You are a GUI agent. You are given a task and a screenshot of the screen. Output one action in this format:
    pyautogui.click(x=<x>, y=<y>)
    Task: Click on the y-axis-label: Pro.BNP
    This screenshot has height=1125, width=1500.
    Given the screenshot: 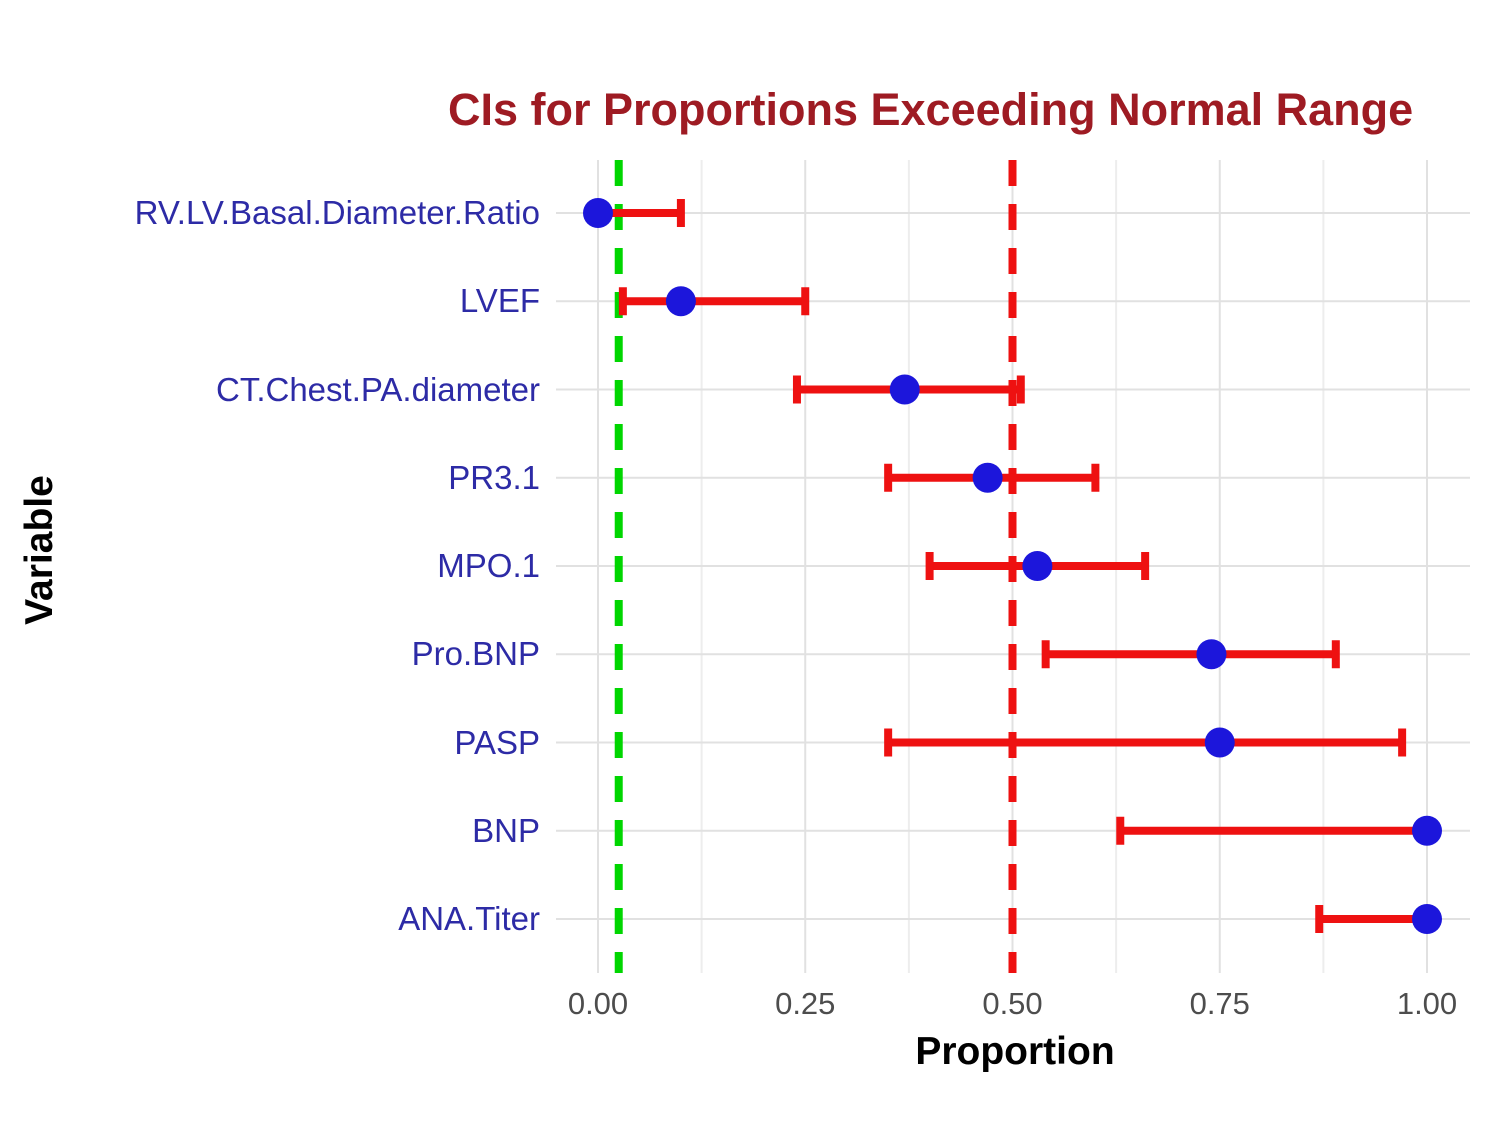 What is the action you would take?
    pyautogui.click(x=475, y=654)
    